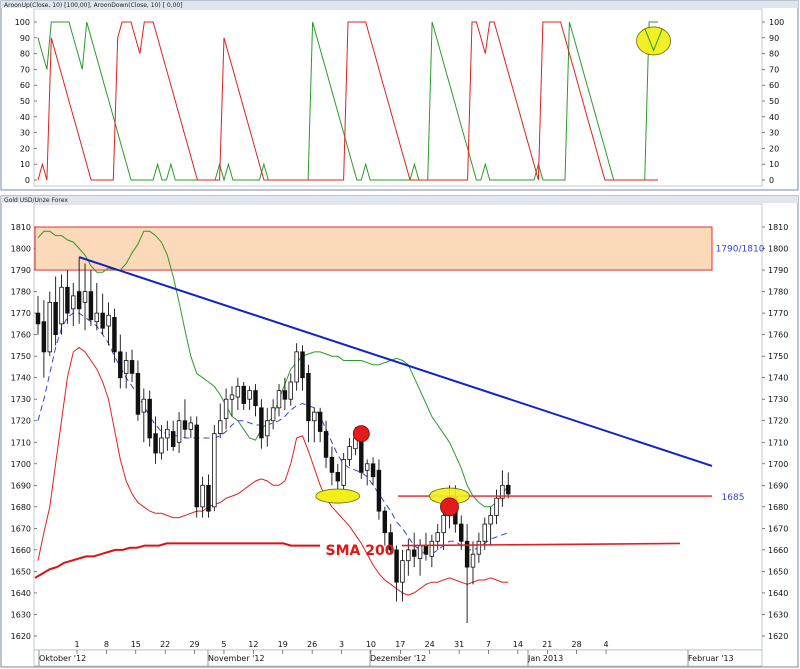 This screenshot has height=669, width=800. Describe the element at coordinates (774, 164) in the screenshot. I see `aroon-tick-label-right: 10` at that location.